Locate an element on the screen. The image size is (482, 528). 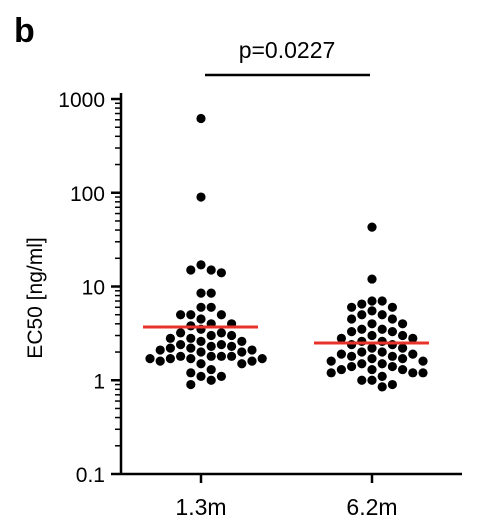
y-axis-label: EC50 [ng/ml] is located at coordinates (35, 297).